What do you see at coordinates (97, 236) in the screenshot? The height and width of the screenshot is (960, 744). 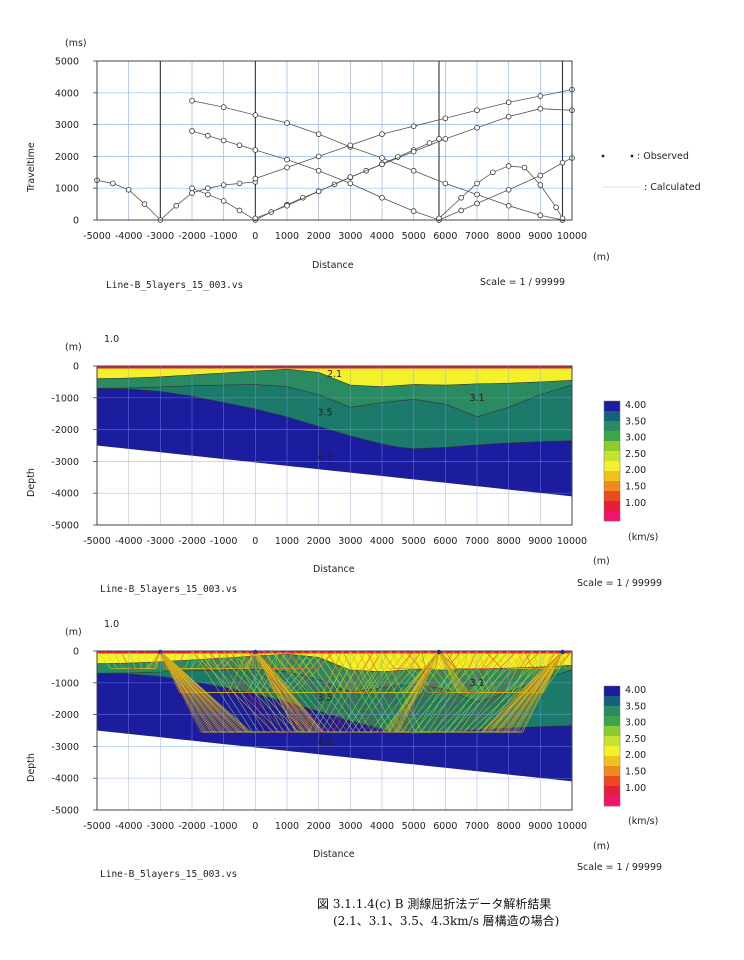 I see `x-tick-label: -5000` at bounding box center [97, 236].